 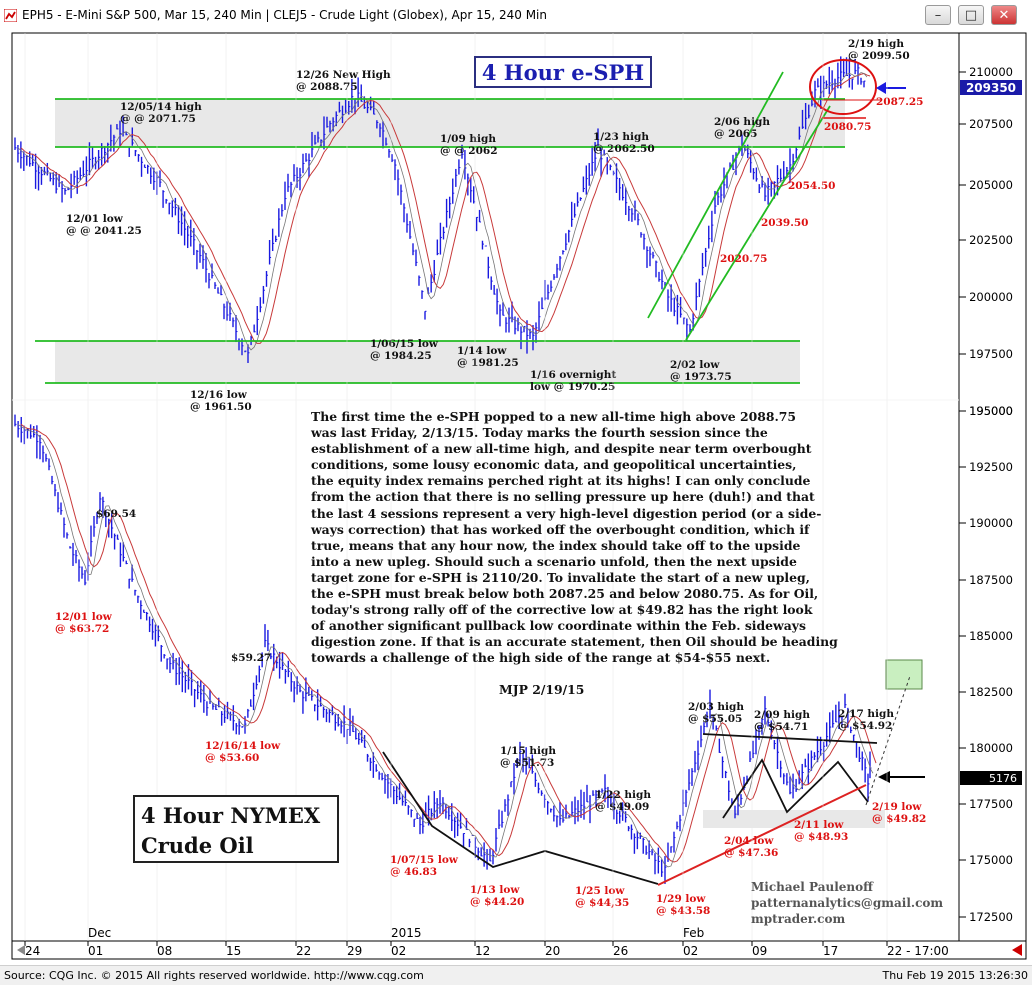 I want to click on es-annotation: 1/23 high, so click(x=621, y=137).